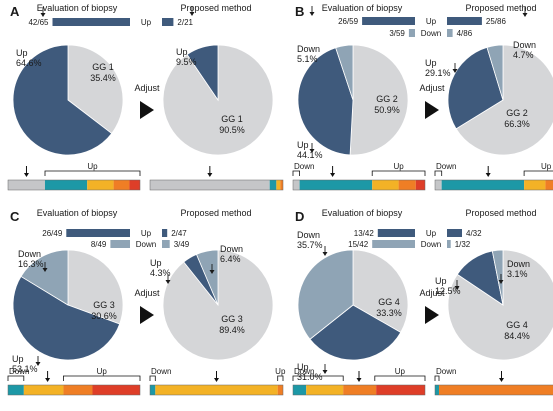  Describe the element at coordinates (52, 233) in the screenshot. I see `summary-left-count: 26/49` at that location.